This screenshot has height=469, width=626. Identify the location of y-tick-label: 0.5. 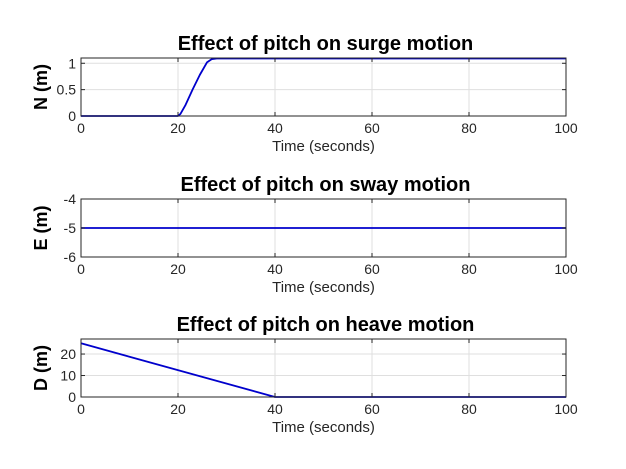
(67, 90).